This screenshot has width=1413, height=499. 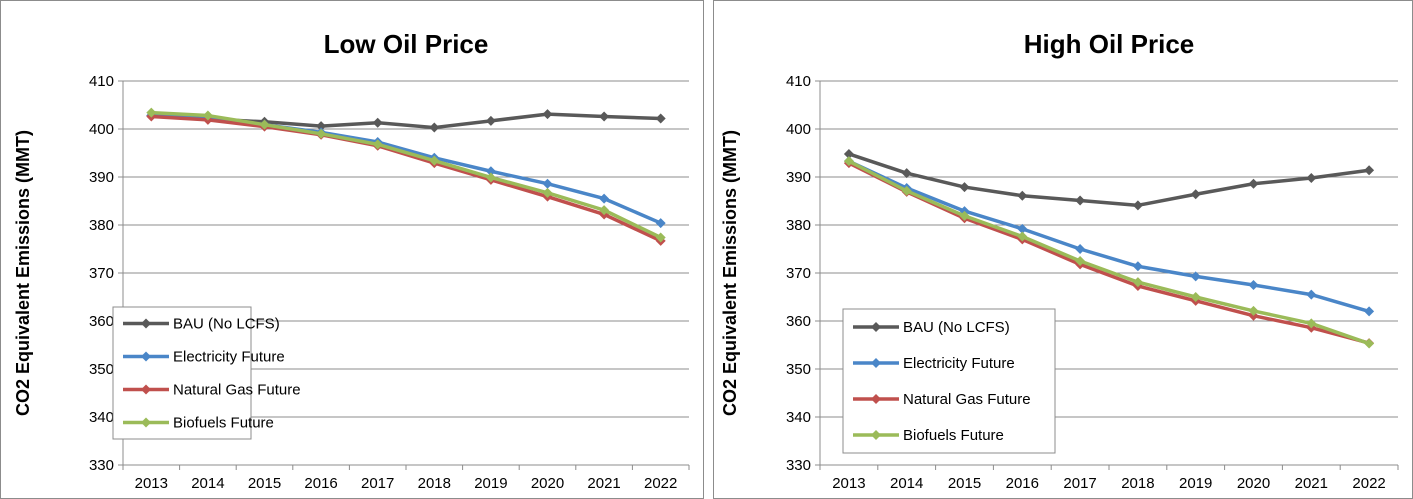 What do you see at coordinates (1109, 180) in the screenshot?
I see `series-line-bau-no-lcfs` at bounding box center [1109, 180].